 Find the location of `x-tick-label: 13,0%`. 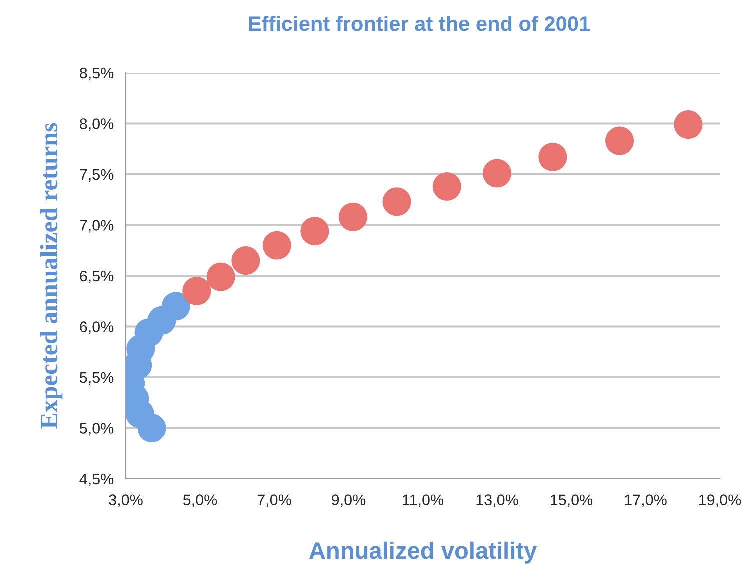

x-tick-label: 13,0% is located at coordinates (497, 501).